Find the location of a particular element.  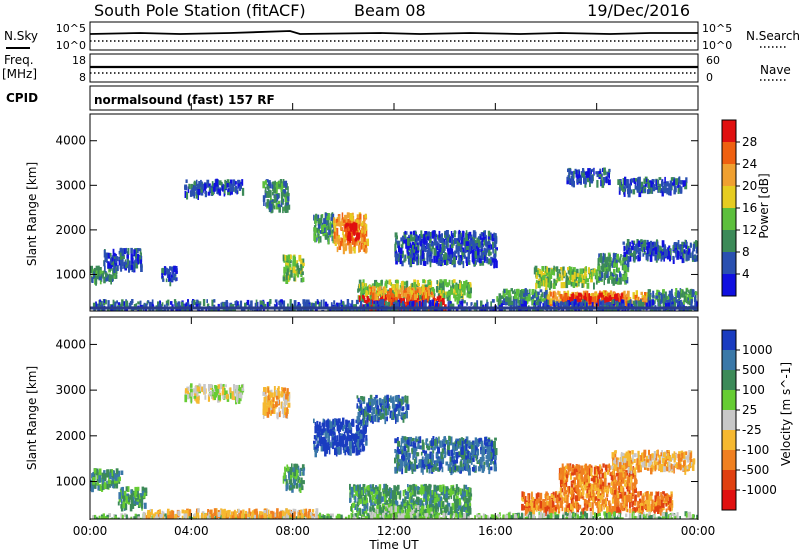

beam-title: Beam 08 is located at coordinates (390, 10).